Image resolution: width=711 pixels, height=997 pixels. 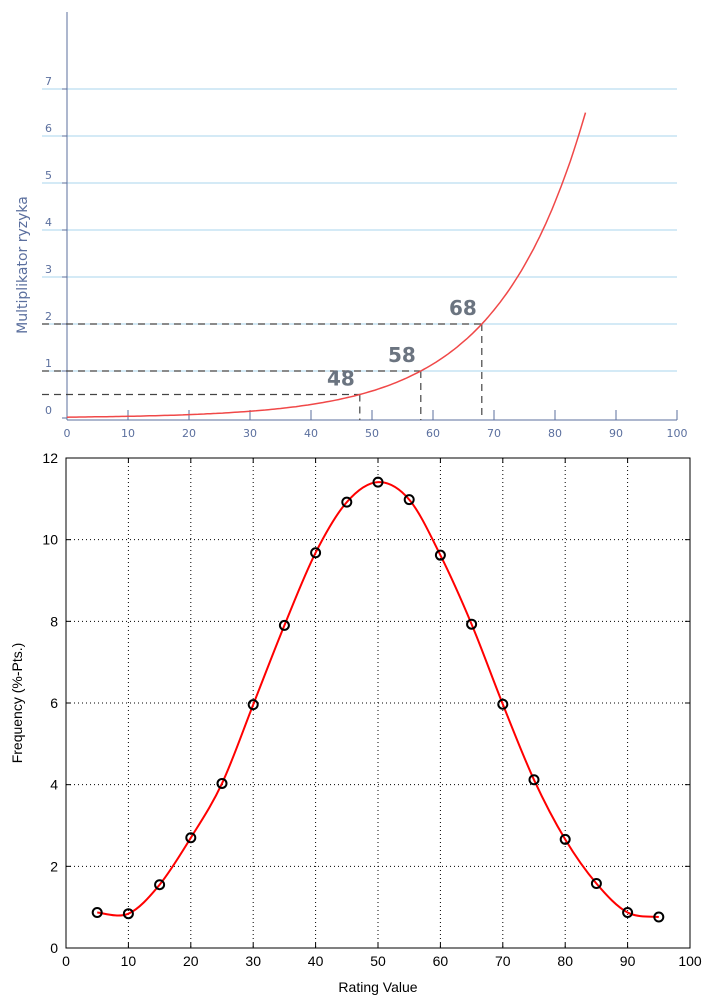 I want to click on bottom-y-tick-label: 6, so click(x=54, y=703).